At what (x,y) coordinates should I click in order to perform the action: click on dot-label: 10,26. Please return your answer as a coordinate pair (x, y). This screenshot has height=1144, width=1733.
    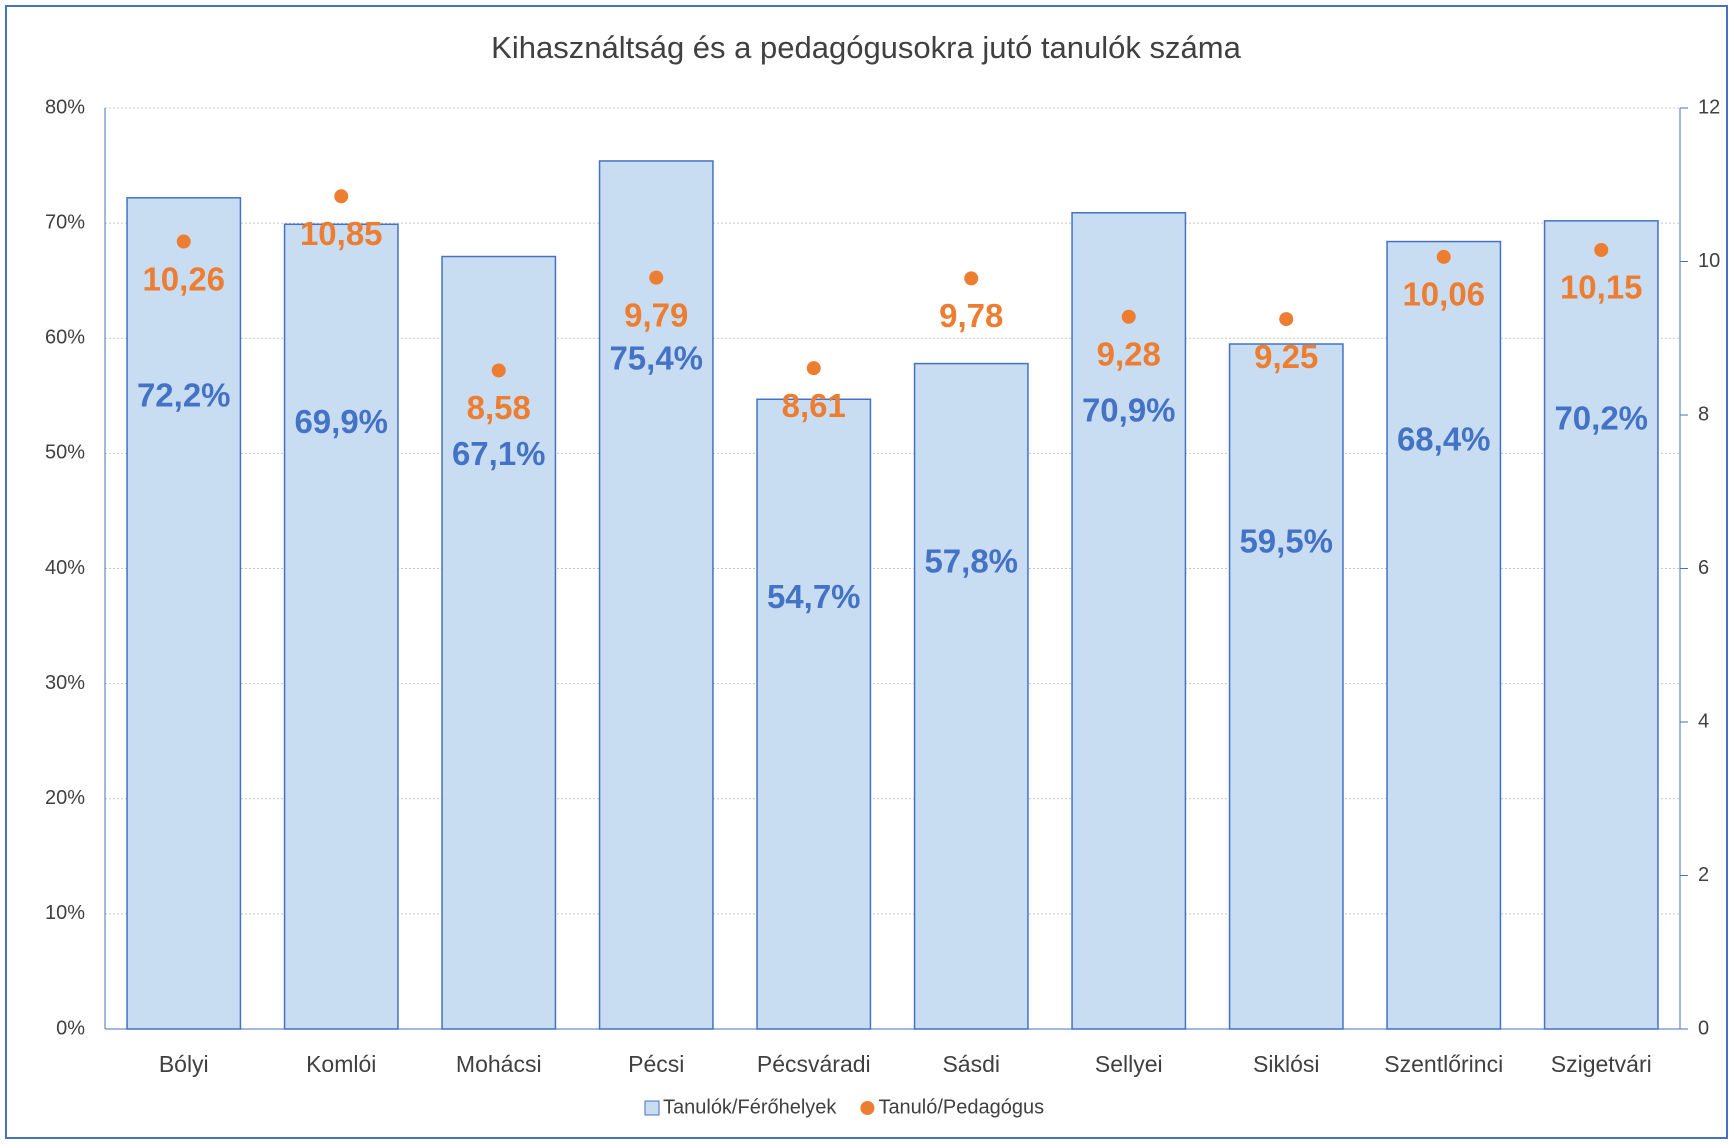
    Looking at the image, I should click on (183, 278).